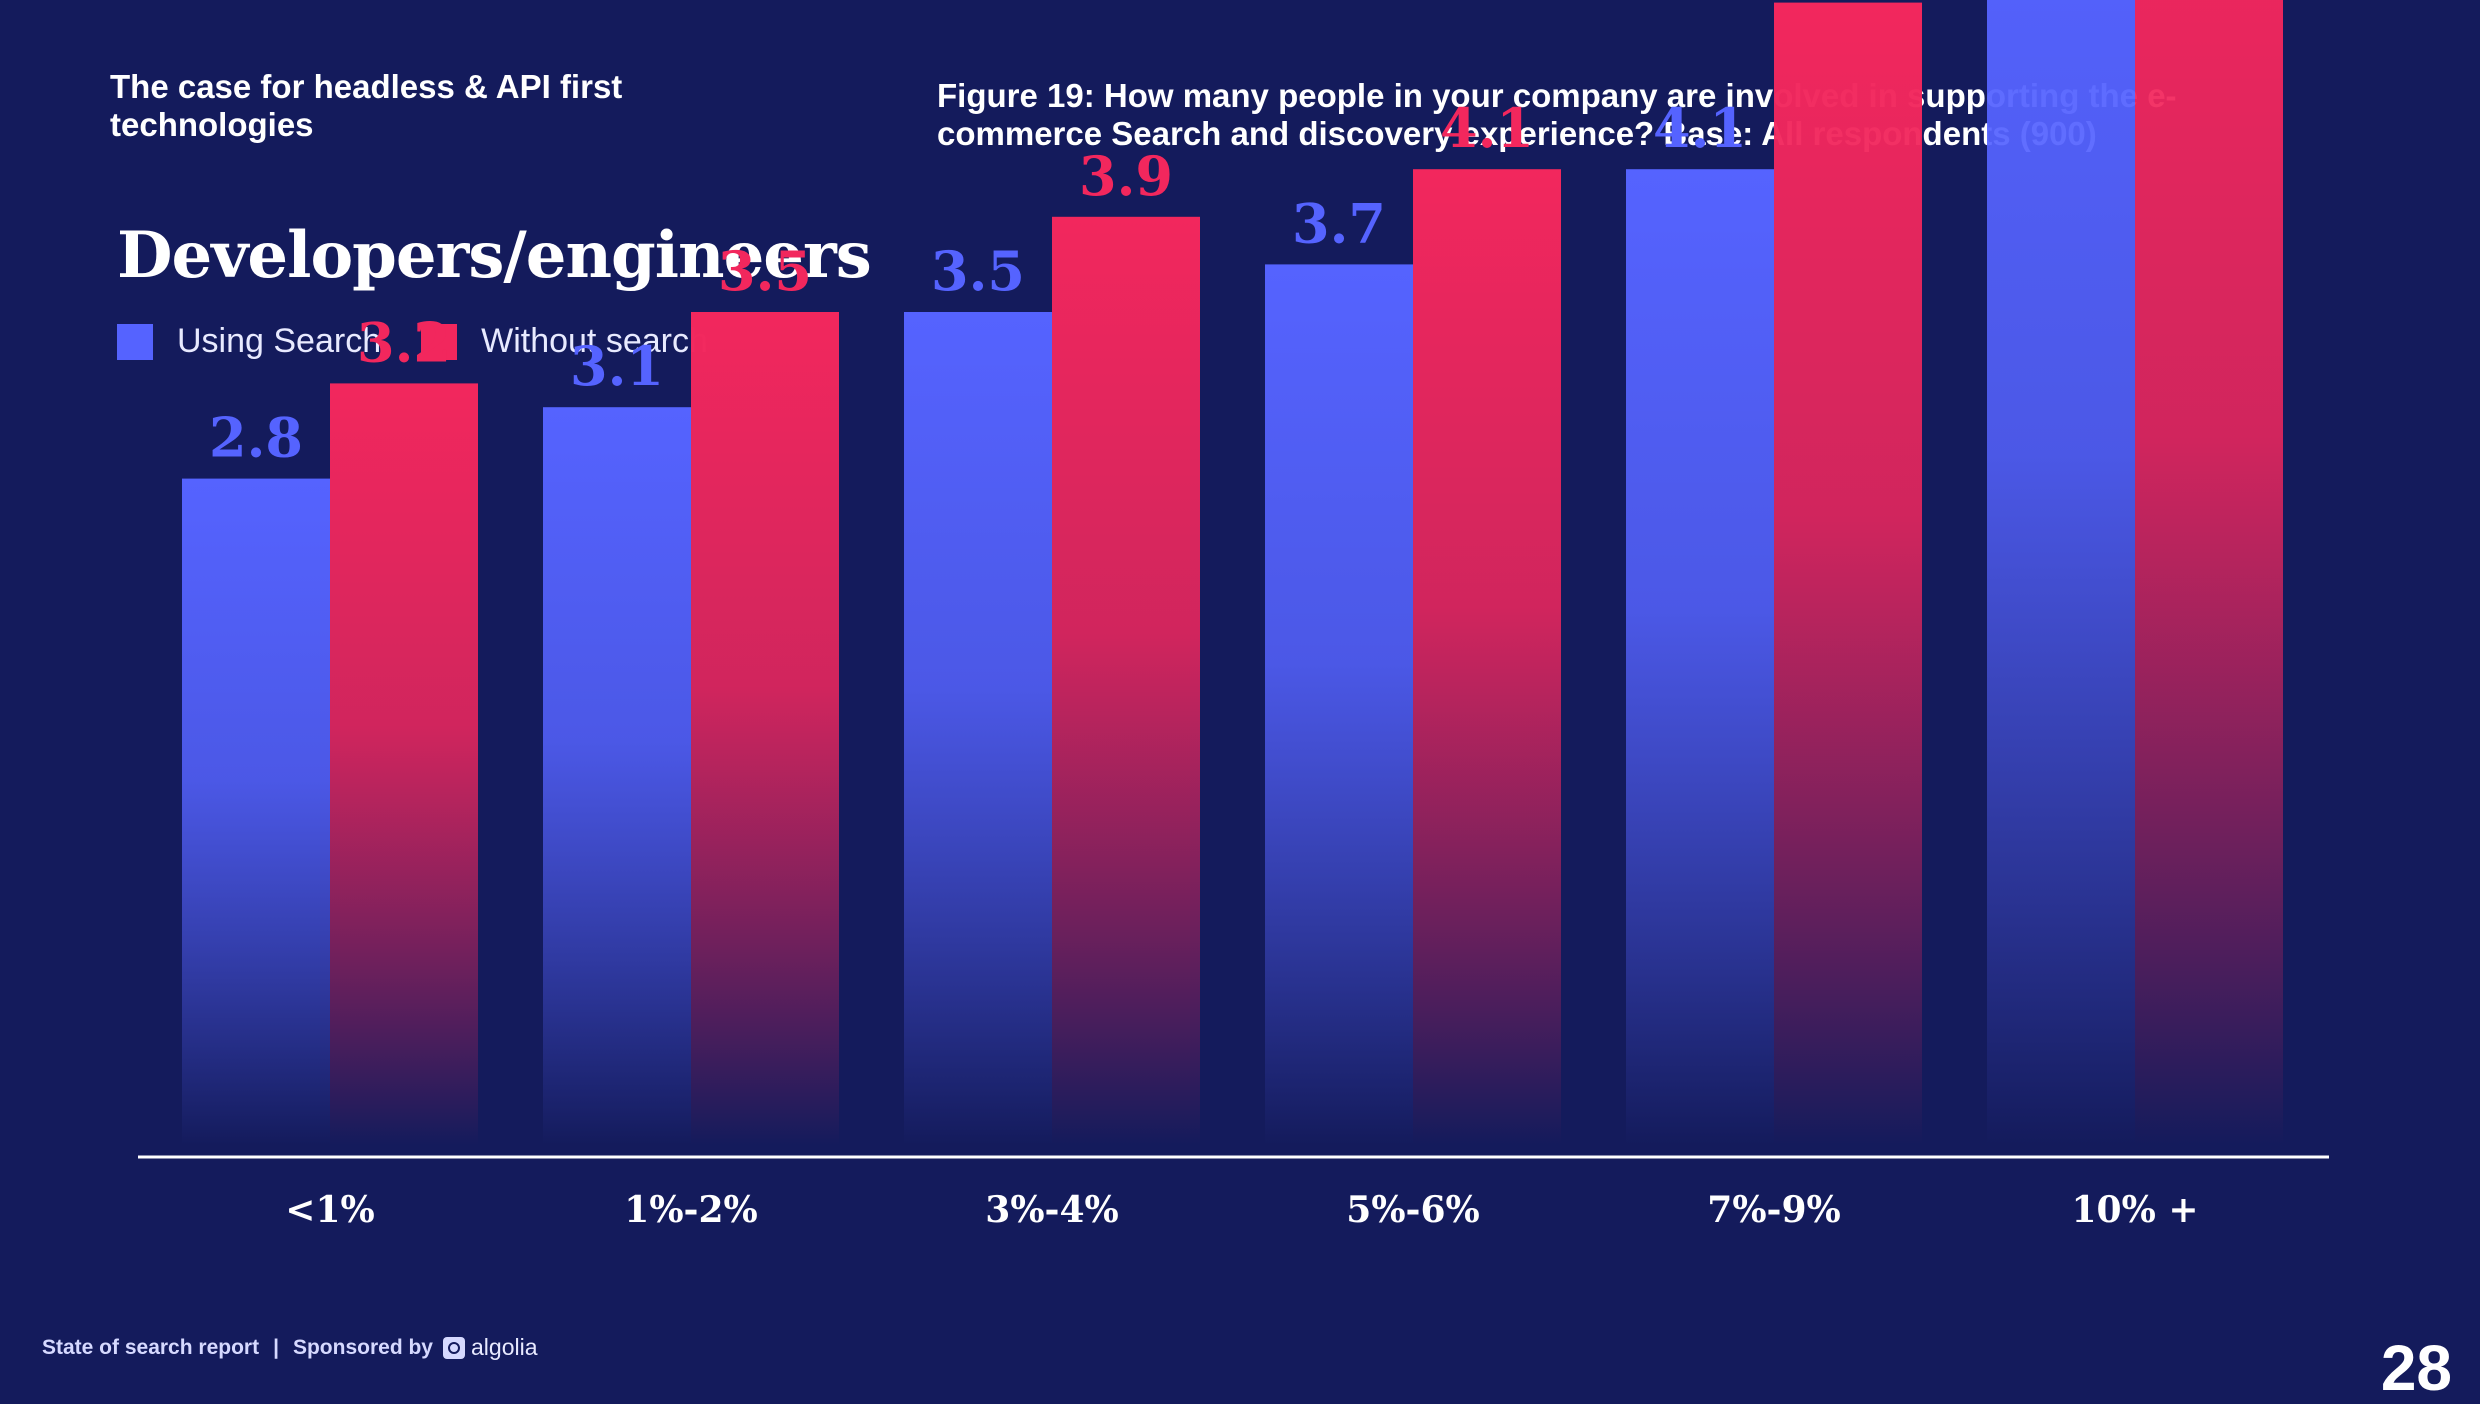 Image resolution: width=2480 pixels, height=1404 pixels. I want to click on sponsored-by-label: Sponsored by, so click(362, 1347).